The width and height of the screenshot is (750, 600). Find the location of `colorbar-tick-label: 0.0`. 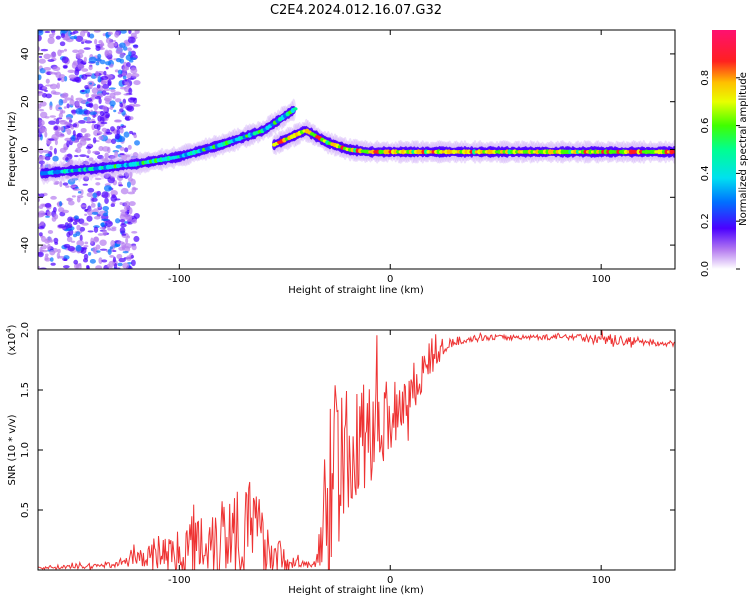

colorbar-tick-label: 0.0 is located at coordinates (705, 269).